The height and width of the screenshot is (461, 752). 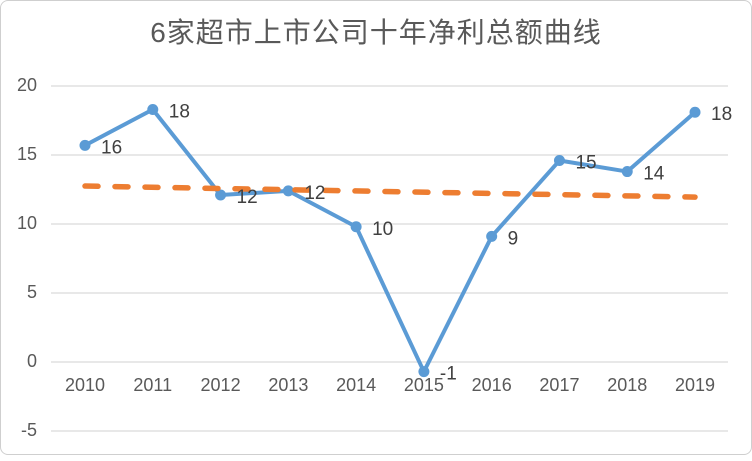 What do you see at coordinates (382, 229) in the screenshot?
I see `data-point-label: 10` at bounding box center [382, 229].